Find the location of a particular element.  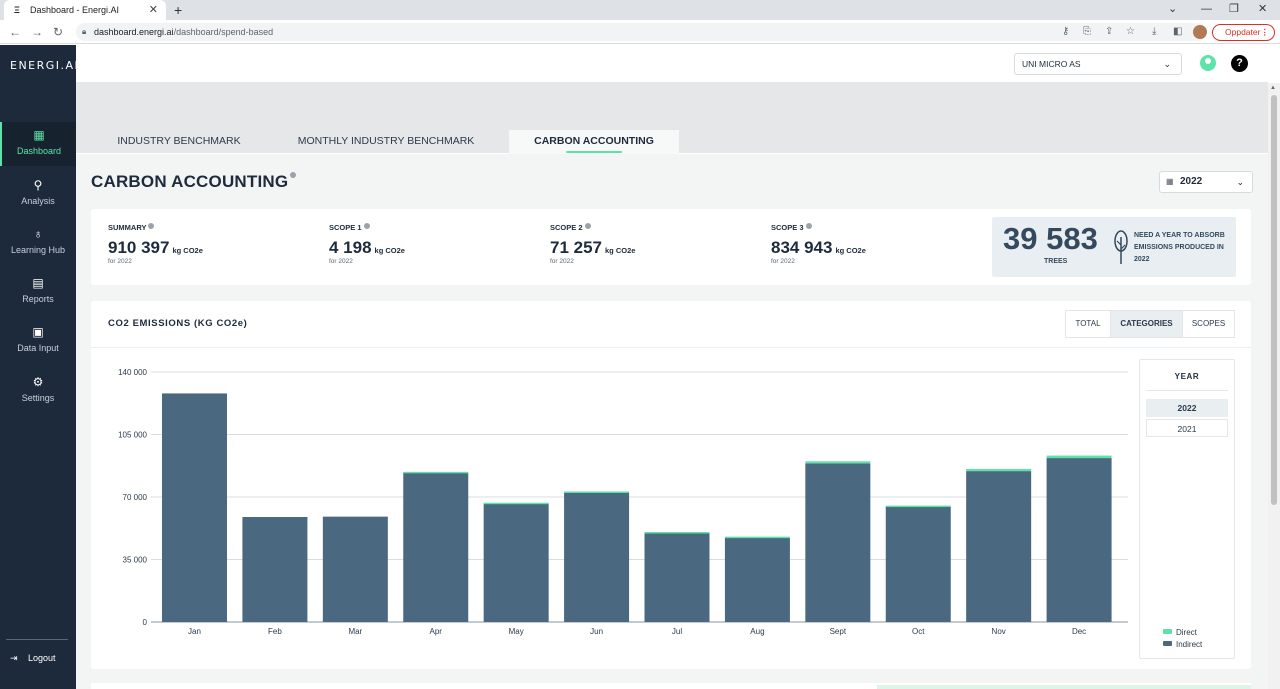

analysis-icon: ⚲ is located at coordinates (38, 185).